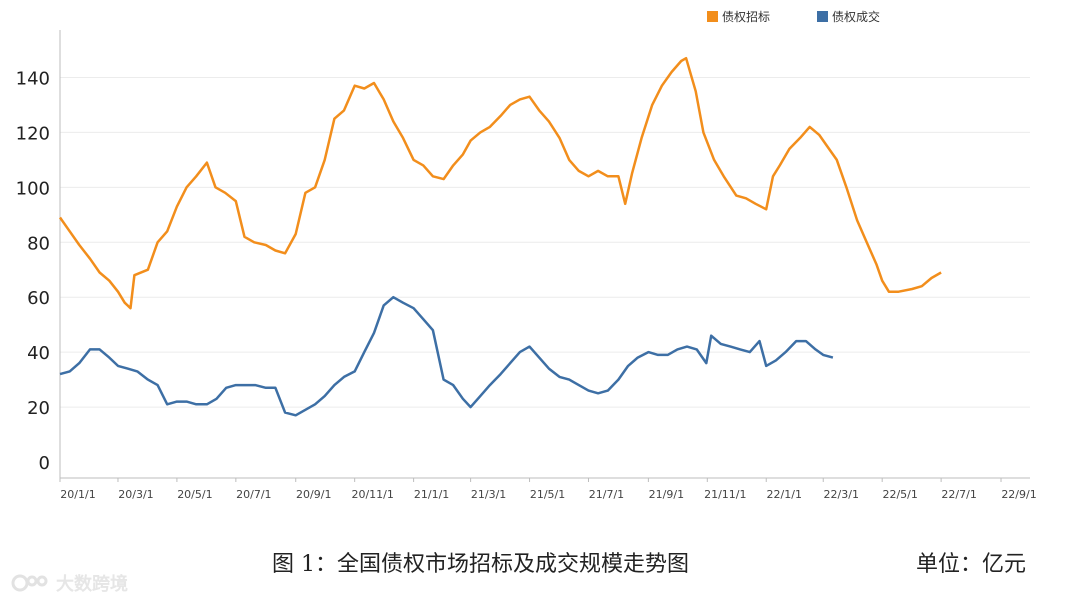 The height and width of the screenshot is (603, 1080). Describe the element at coordinates (29, 583) in the screenshot. I see `brand-logo-icon` at that location.